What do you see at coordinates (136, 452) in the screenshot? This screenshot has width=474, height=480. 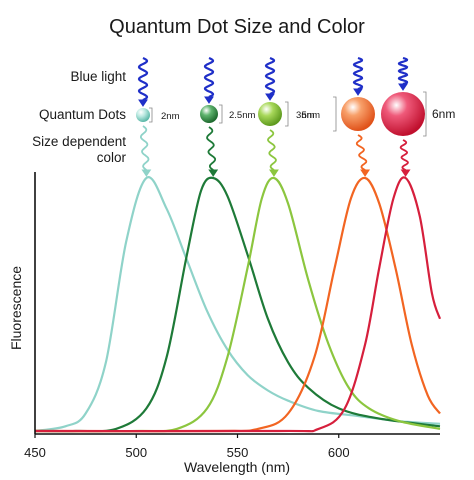 I see `x-tick-label: 500` at bounding box center [136, 452].